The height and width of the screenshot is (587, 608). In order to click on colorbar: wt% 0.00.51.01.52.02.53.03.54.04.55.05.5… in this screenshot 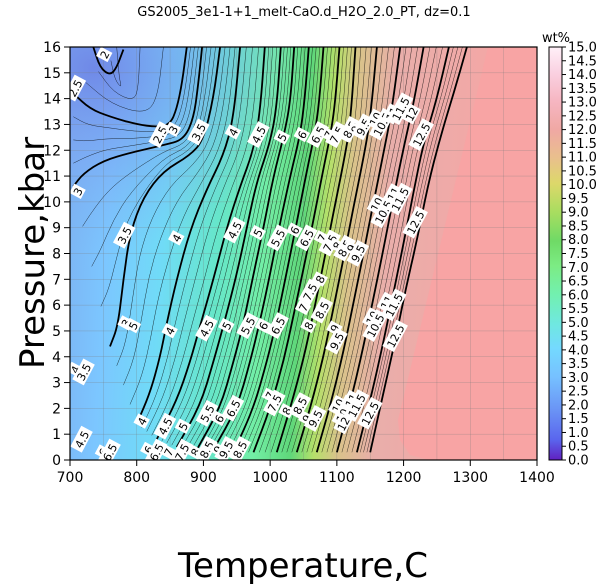, I will do `click(569, 250)`.